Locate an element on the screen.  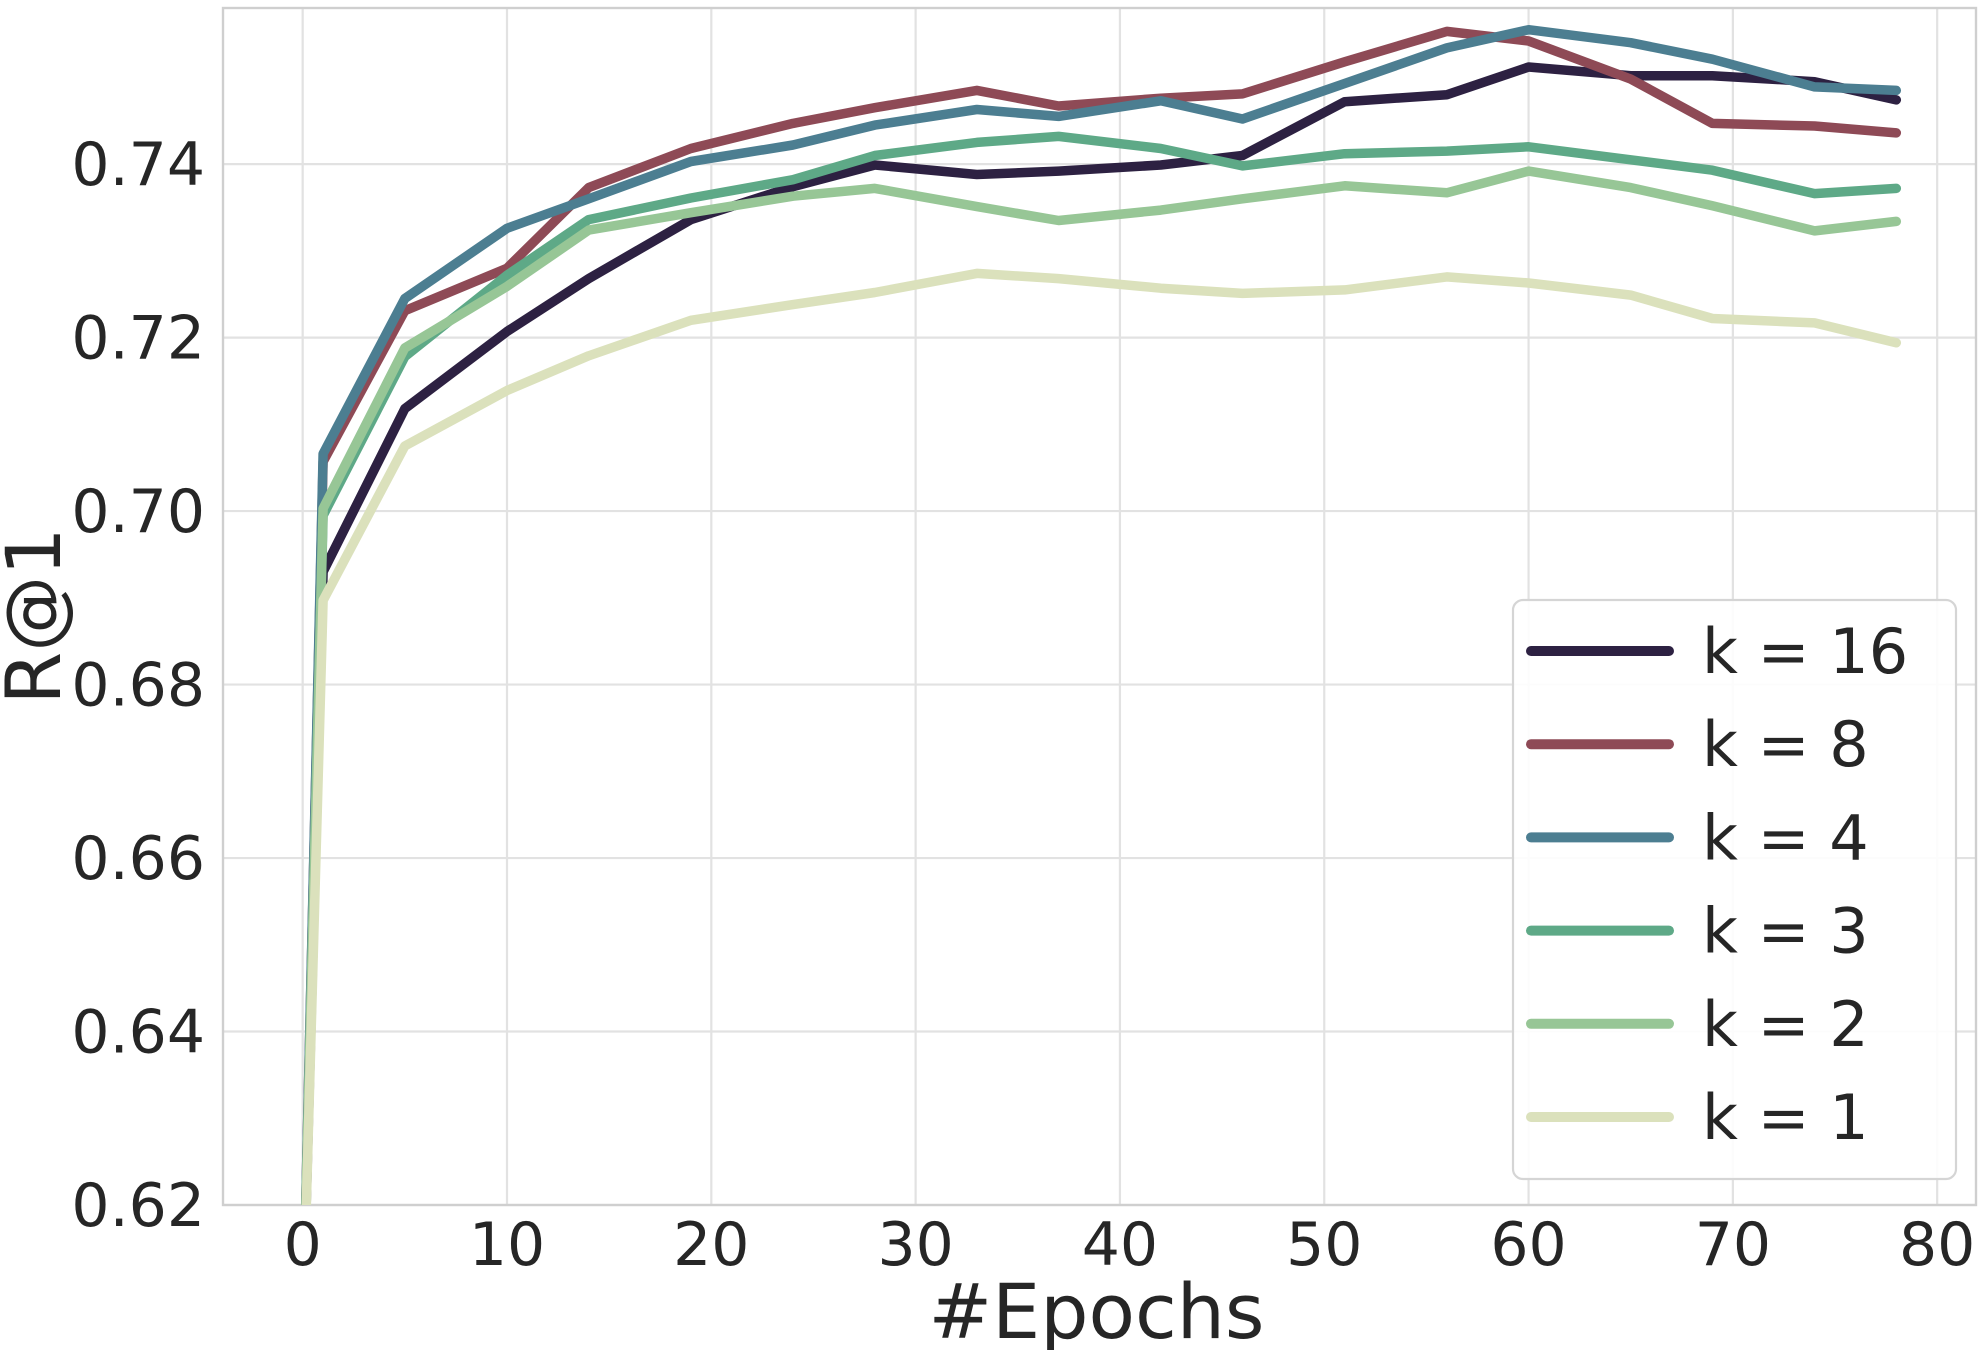
x-tick-label: 20 is located at coordinates (711, 1245).